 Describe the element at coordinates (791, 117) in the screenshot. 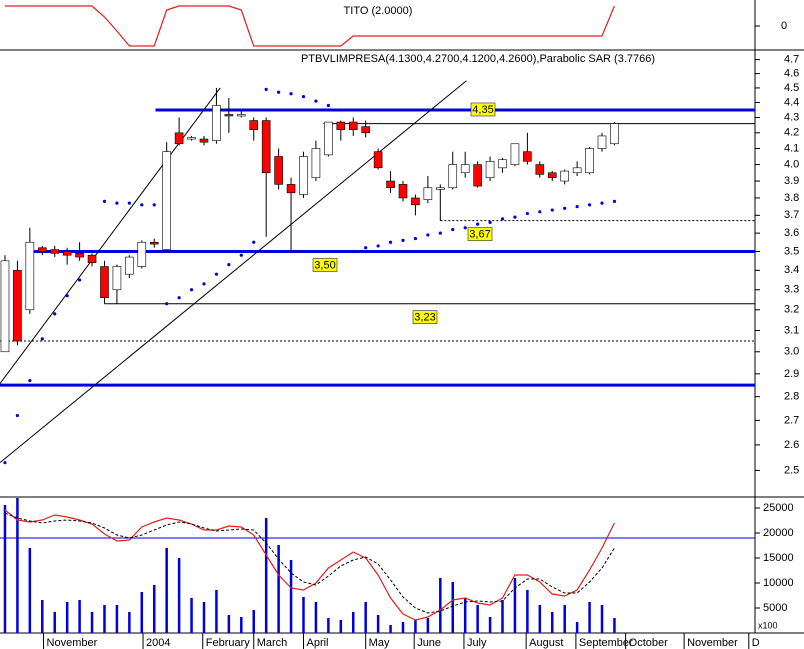

I see `y-tick-label: 4.3` at that location.